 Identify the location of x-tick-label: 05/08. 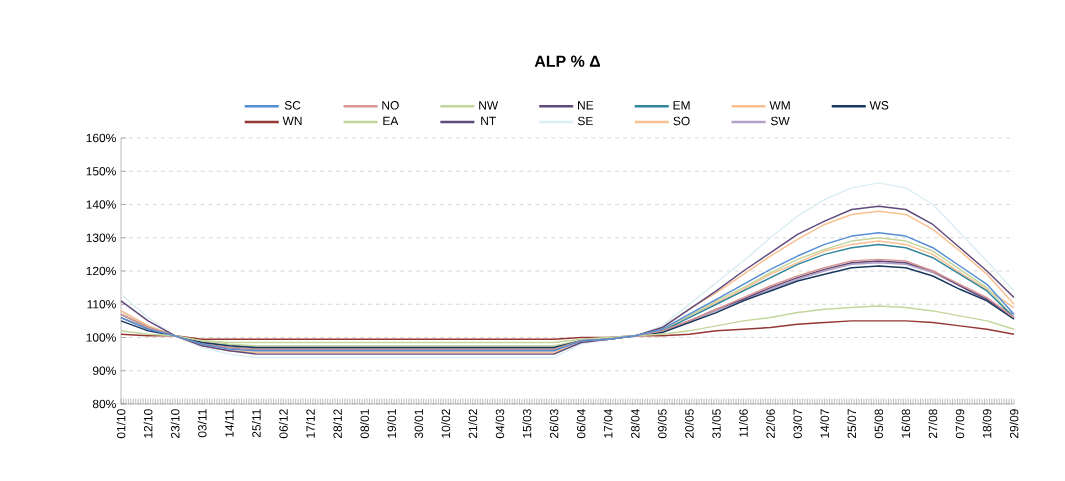
(879, 424).